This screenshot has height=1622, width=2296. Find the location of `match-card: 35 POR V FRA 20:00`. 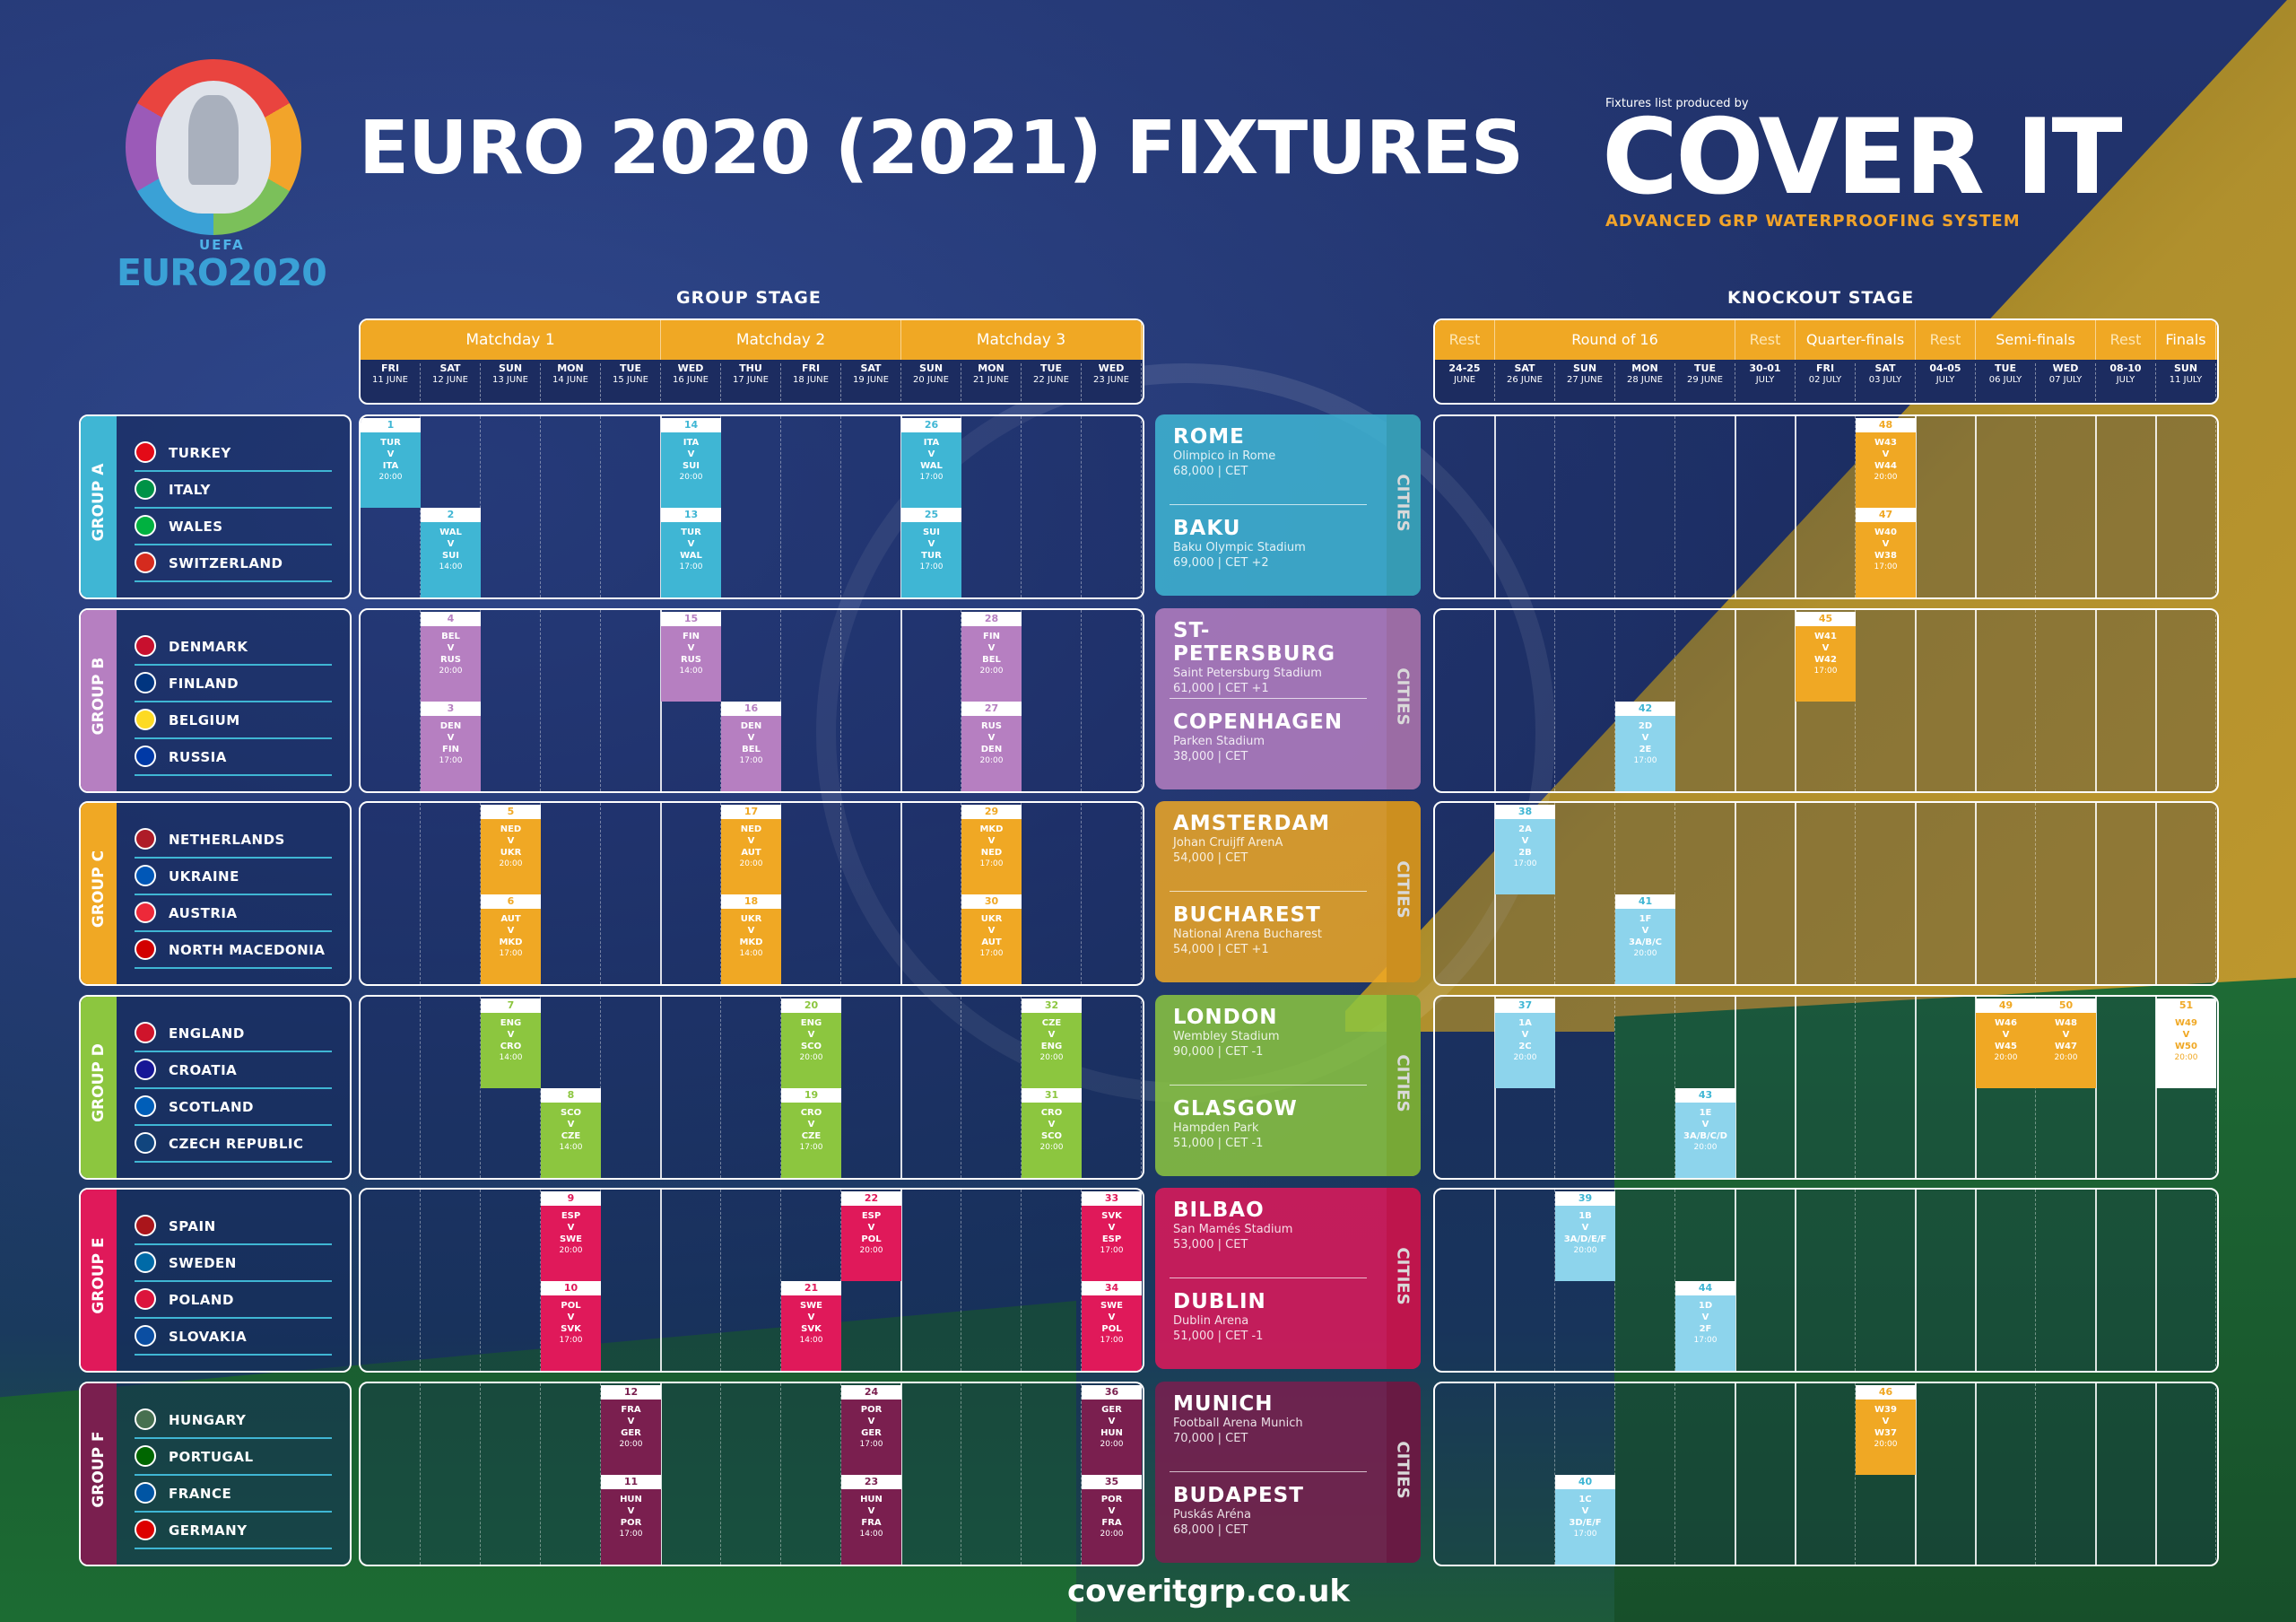

match-card: 35 POR V FRA 20:00 is located at coordinates (1112, 1520).